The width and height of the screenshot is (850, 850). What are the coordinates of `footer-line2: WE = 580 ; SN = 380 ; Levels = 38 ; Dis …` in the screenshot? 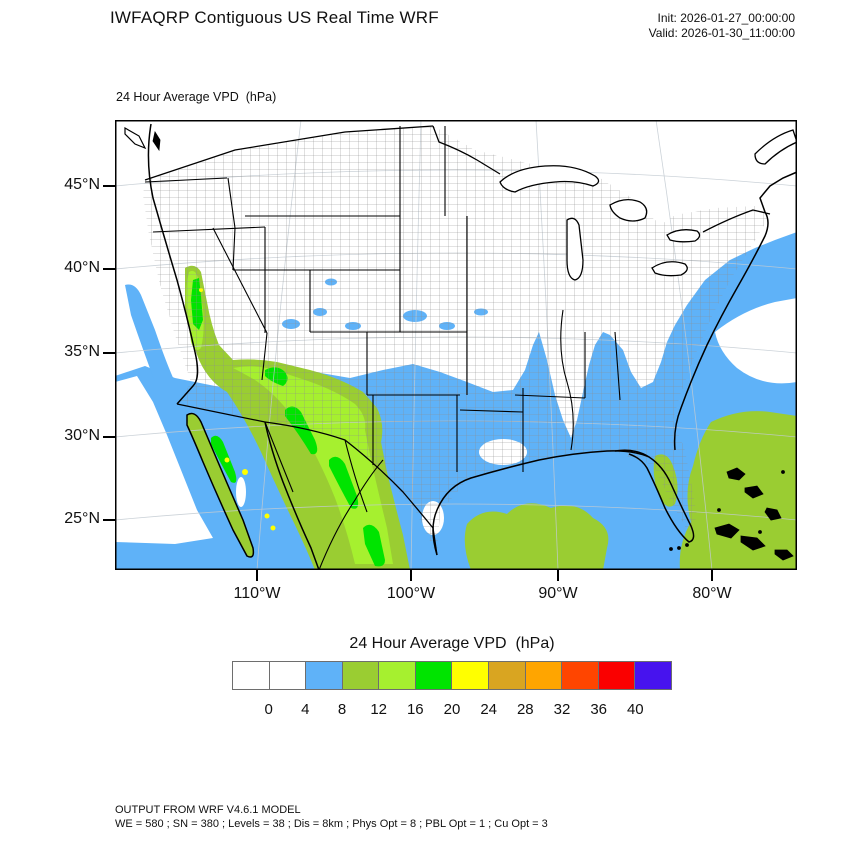 It's located at (331, 823).